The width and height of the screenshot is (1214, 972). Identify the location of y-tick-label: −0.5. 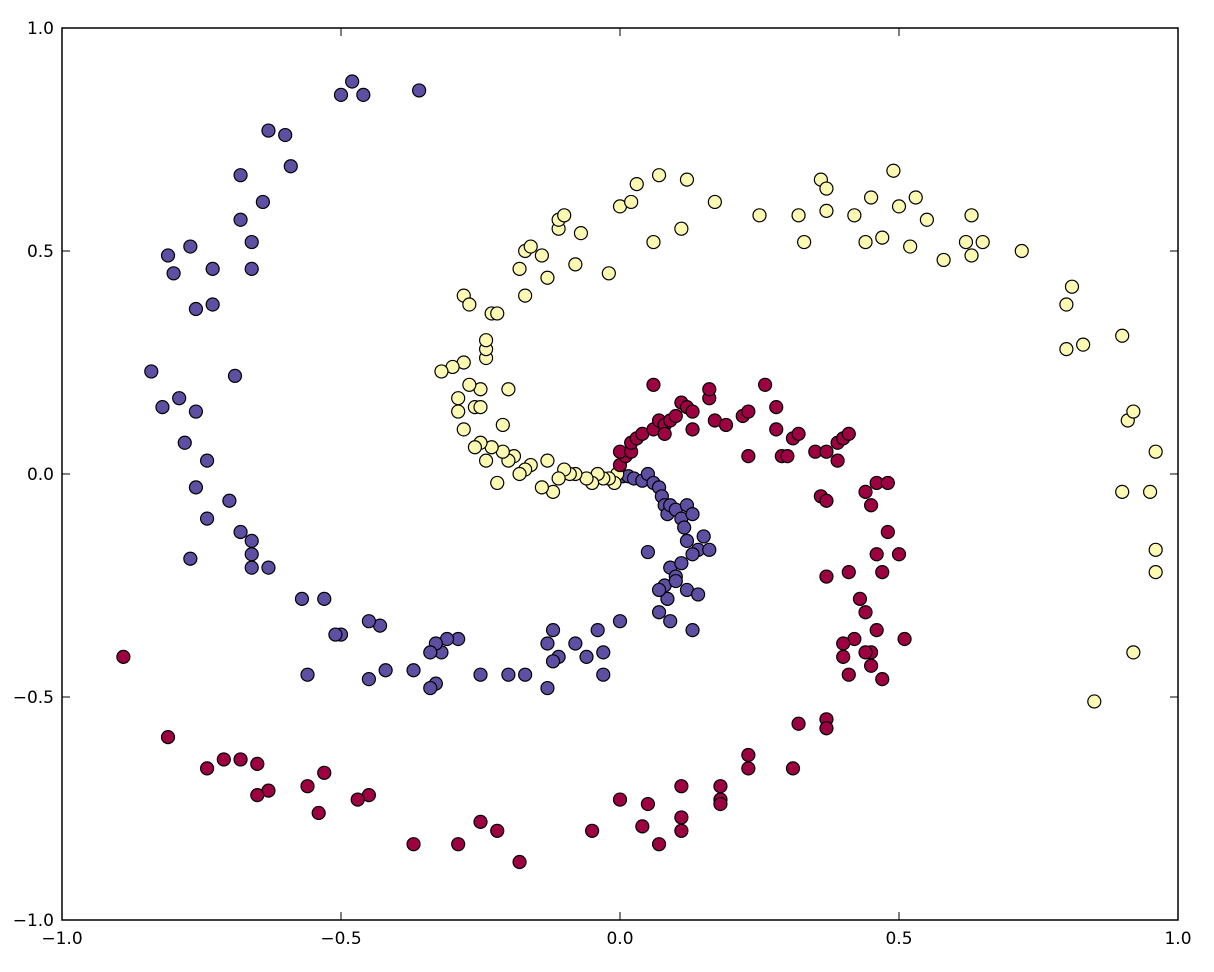
(33, 698).